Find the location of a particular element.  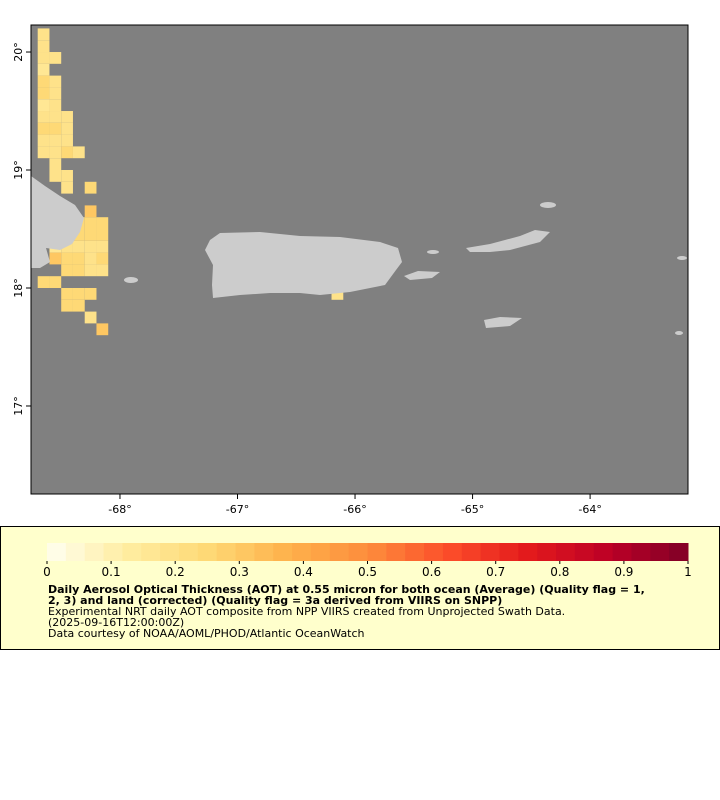

legend-note: (2025-09-16T12:00:00Z) is located at coordinates (116, 622).